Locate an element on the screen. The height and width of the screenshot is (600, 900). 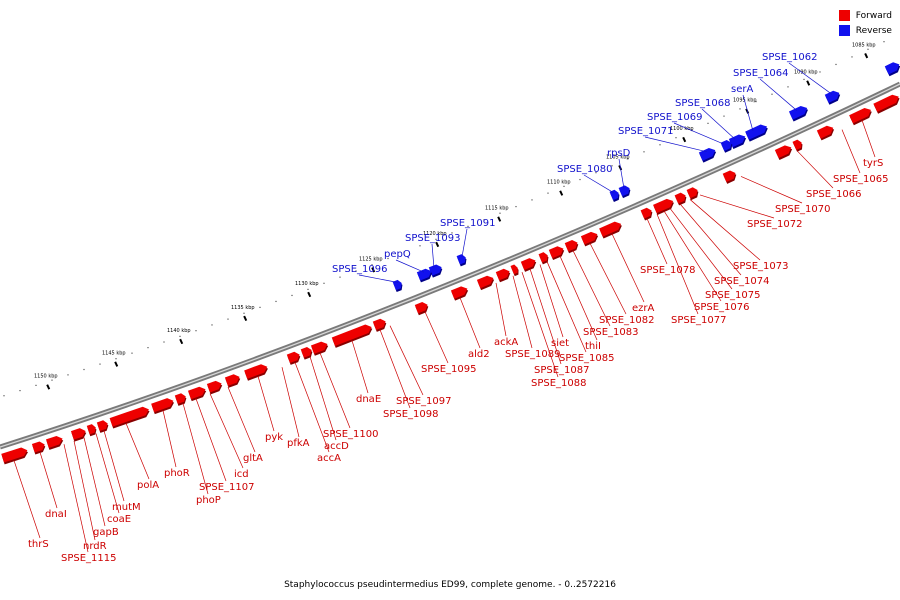
gene-label-spse-1065: SPSE_1065 is located at coordinates (861, 179).